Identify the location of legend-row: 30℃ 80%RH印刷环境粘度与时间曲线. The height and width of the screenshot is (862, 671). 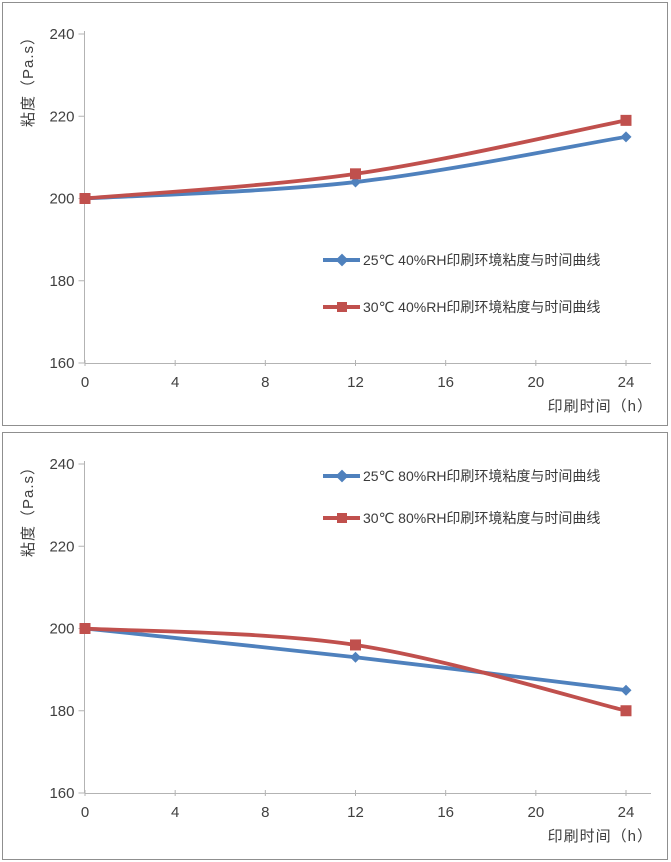
(461, 518).